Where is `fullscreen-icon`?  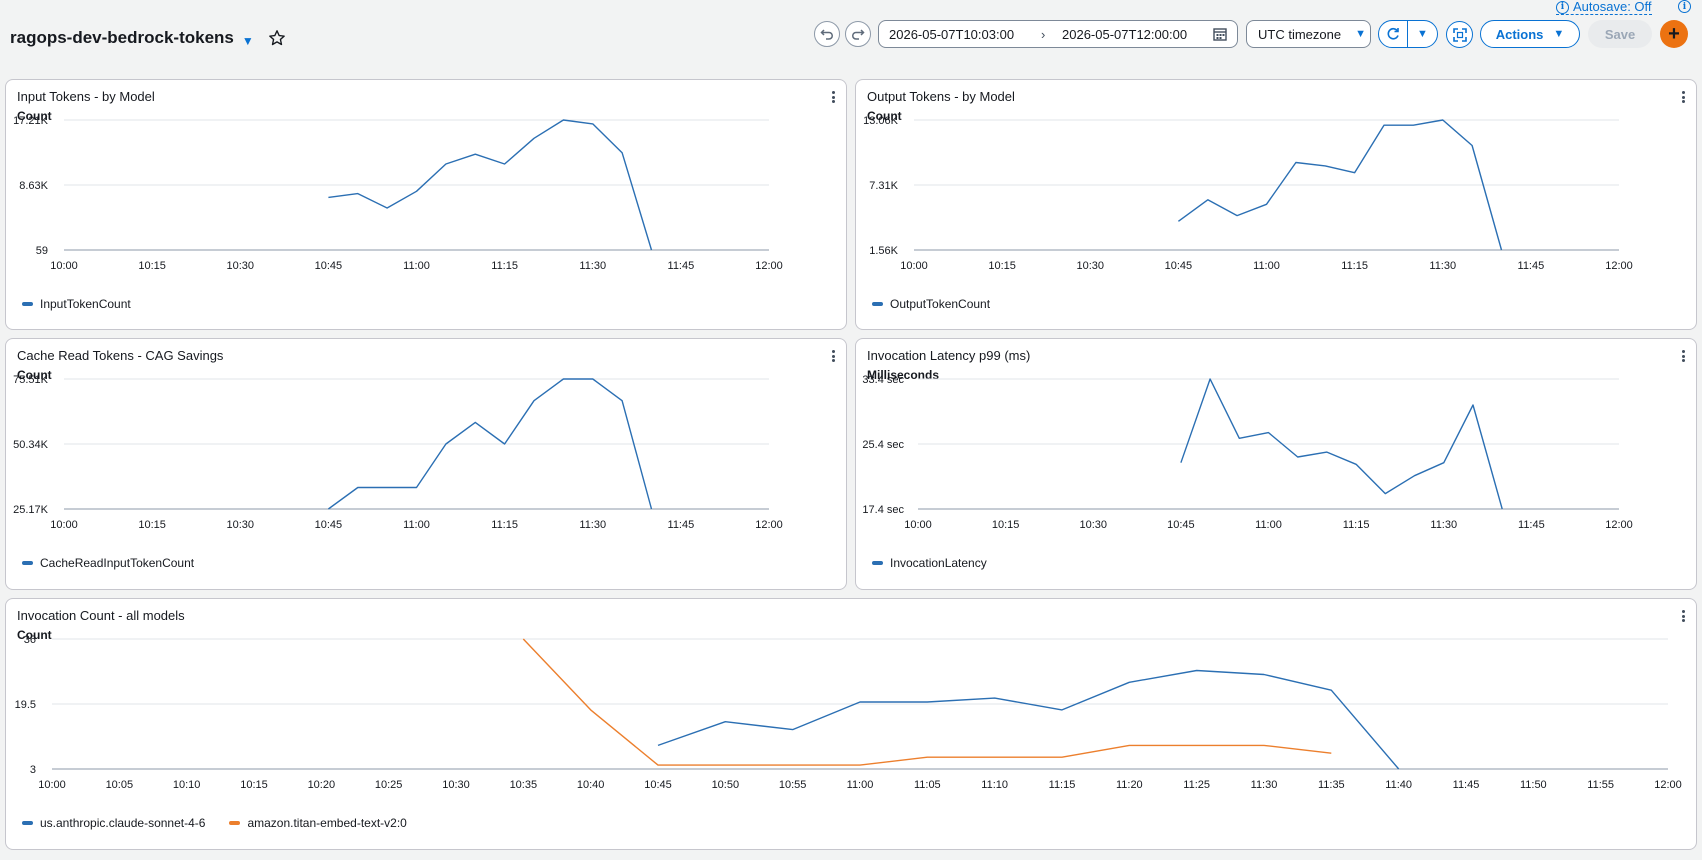 fullscreen-icon is located at coordinates (1459, 34).